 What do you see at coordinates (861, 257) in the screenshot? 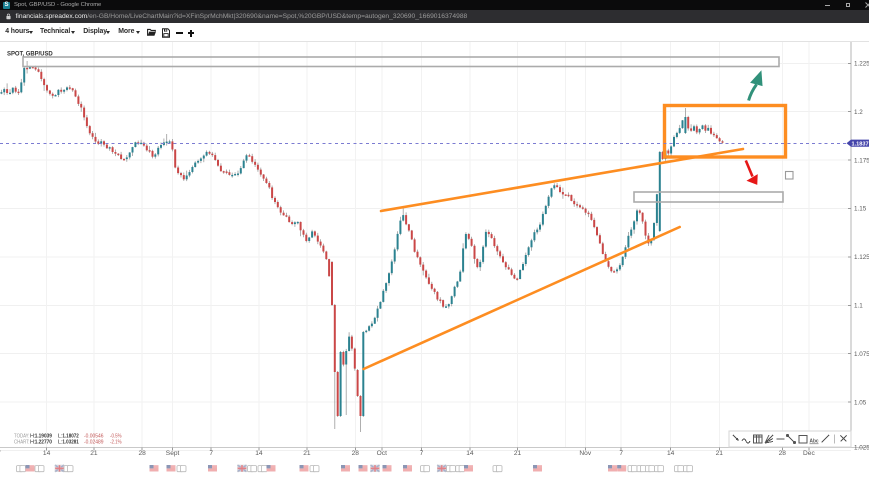
I see `svg-text: 1.125` at bounding box center [861, 257].